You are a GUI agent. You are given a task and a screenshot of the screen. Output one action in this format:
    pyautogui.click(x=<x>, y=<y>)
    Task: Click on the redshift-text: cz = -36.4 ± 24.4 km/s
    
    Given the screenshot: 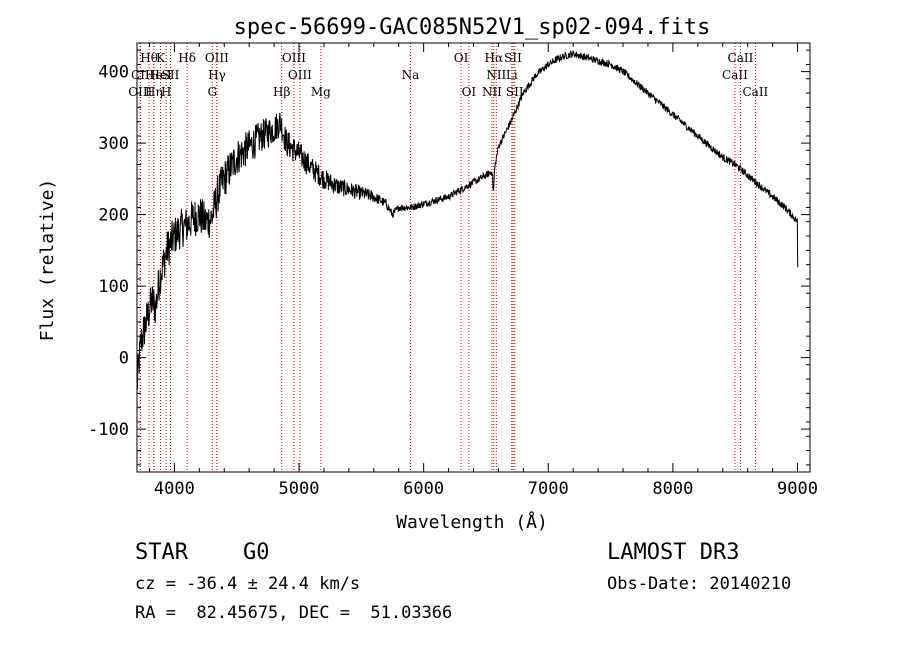 What is the action you would take?
    pyautogui.click(x=248, y=584)
    